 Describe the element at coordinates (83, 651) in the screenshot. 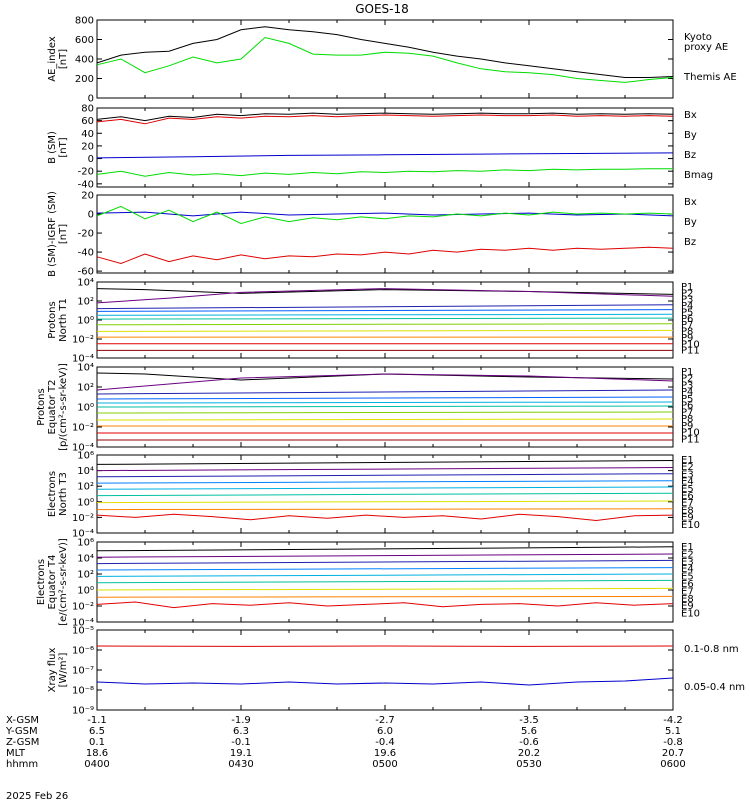

I see `y-tick-label: 10⁻⁶` at that location.